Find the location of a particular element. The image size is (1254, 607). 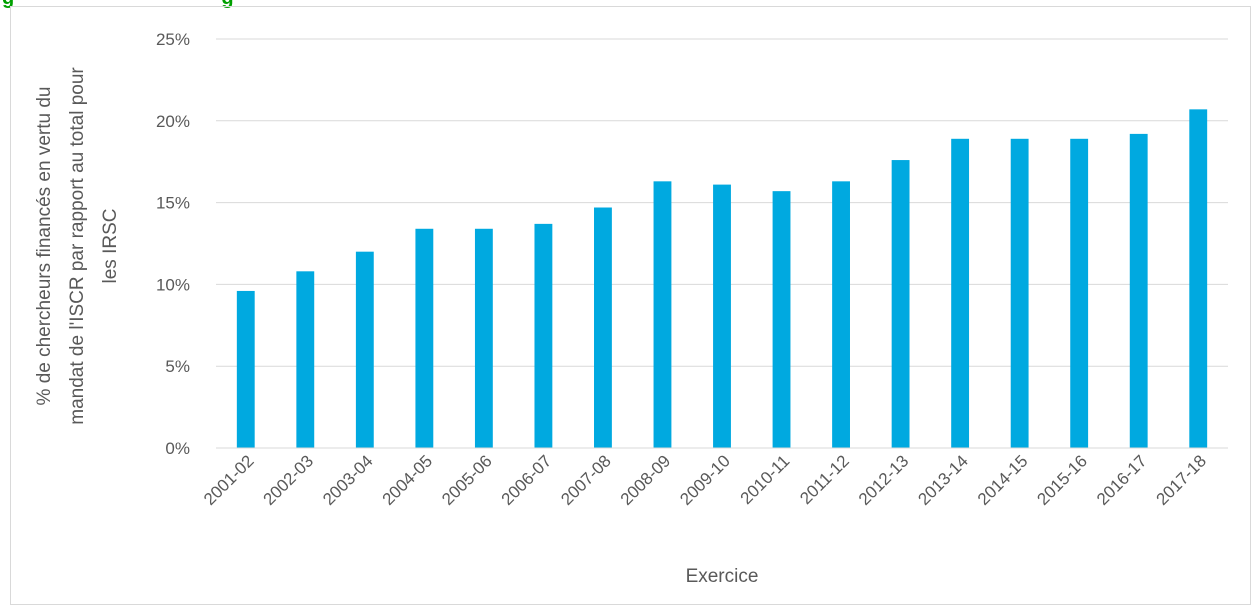

x-tick-label: 2003-04 is located at coordinates (348, 480).